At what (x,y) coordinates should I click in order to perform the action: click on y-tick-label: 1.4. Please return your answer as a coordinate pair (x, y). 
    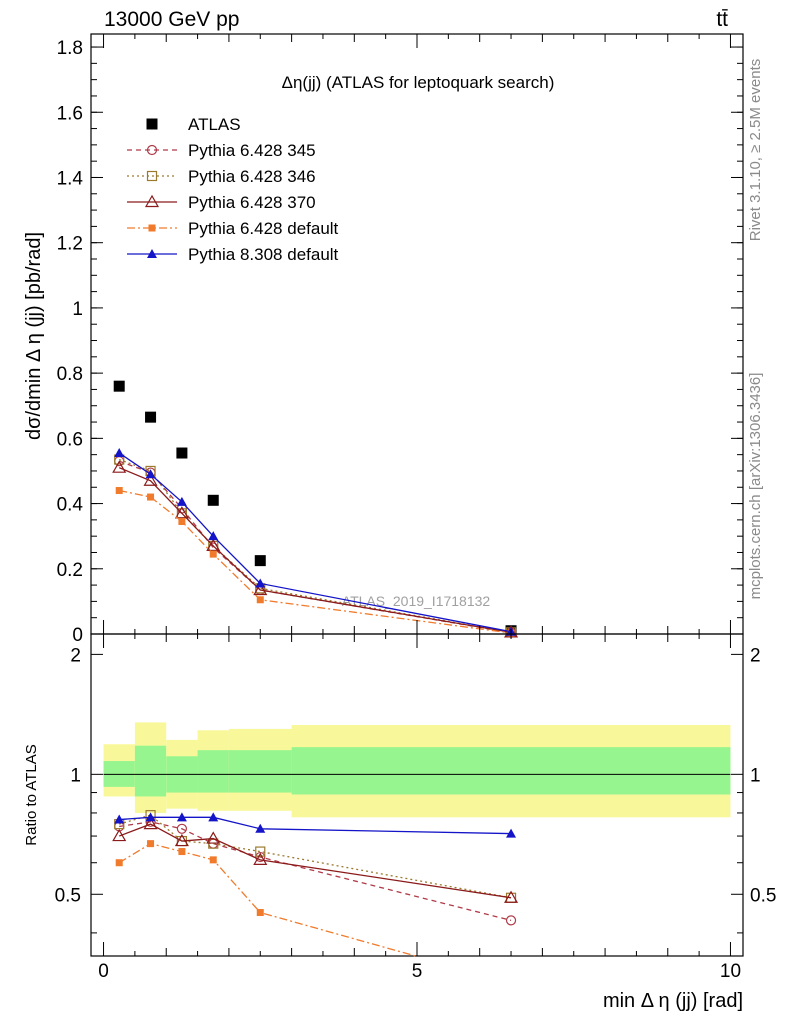
    Looking at the image, I should click on (70, 178).